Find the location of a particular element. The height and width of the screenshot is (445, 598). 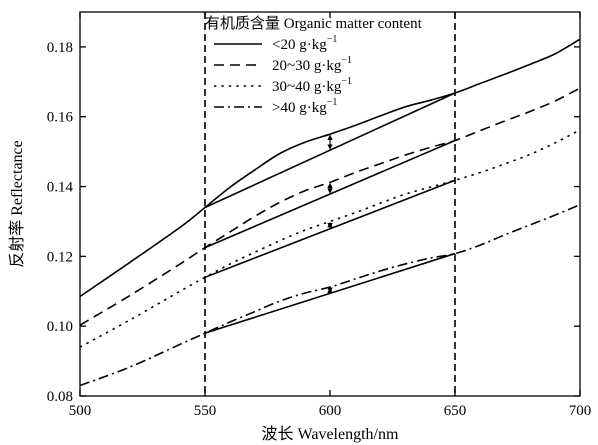

x-tick-label: 600 is located at coordinates (330, 411).